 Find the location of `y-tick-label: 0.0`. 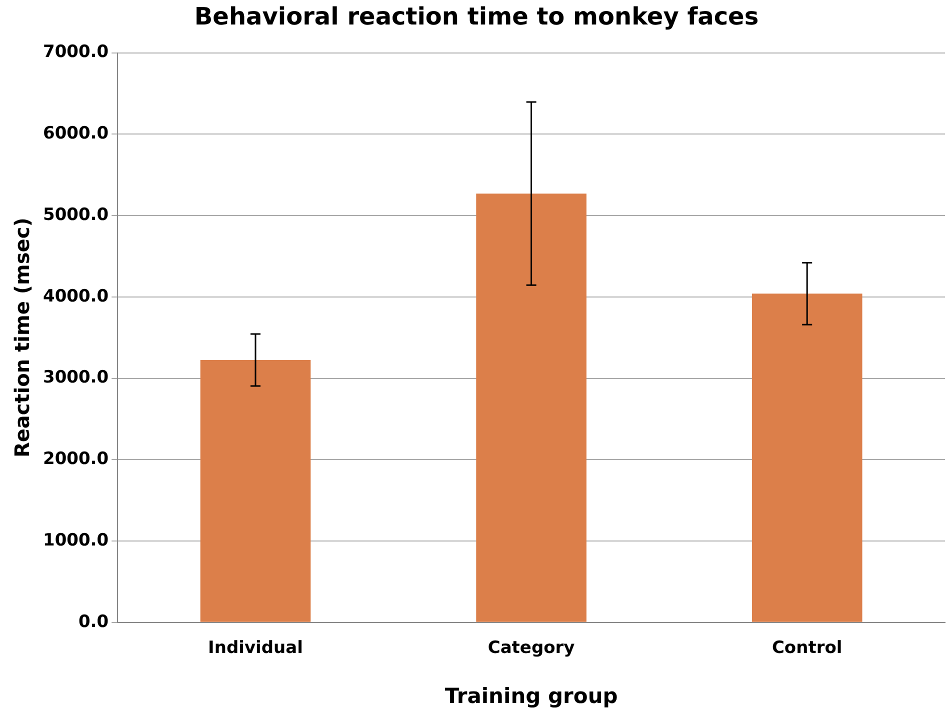

y-tick-label: 0.0 is located at coordinates (93, 622).